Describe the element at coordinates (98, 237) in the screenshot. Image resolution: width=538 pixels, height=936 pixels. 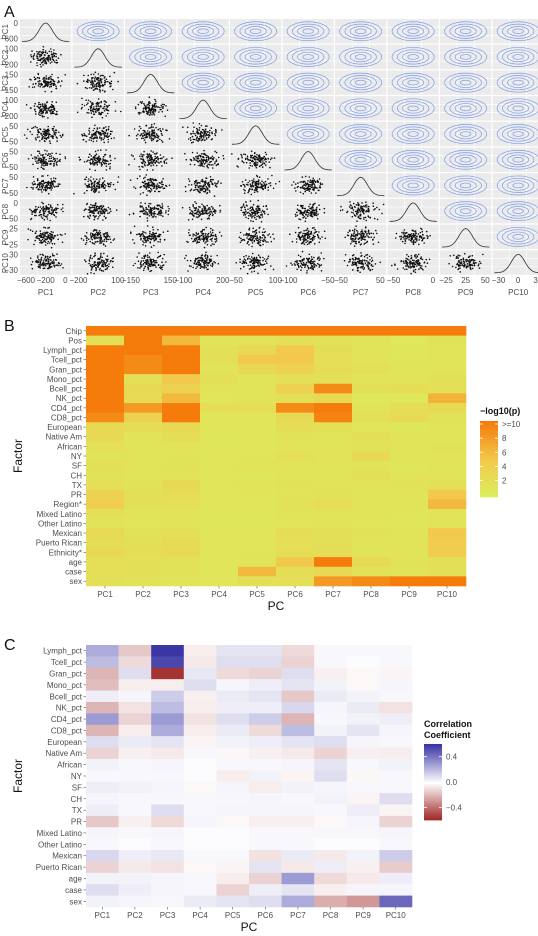
I see `pairs-cell-r9-c2` at that location.